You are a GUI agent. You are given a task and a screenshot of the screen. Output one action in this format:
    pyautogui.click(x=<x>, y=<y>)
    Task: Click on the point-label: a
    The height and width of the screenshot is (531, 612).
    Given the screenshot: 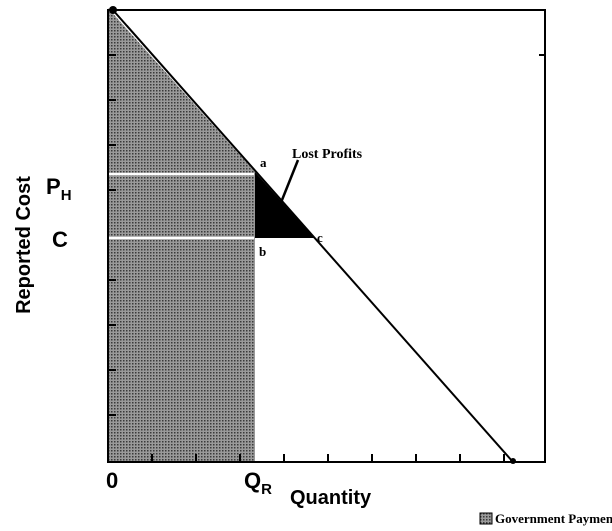 What is the action you would take?
    pyautogui.click(x=263, y=162)
    